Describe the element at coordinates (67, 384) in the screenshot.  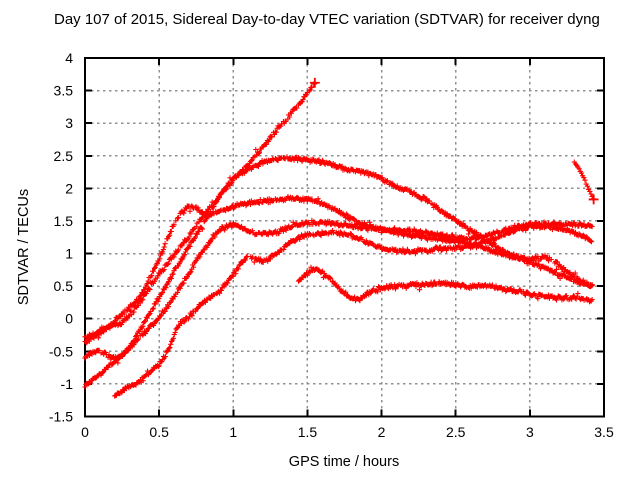
I see `svg-text: -1` at that location.